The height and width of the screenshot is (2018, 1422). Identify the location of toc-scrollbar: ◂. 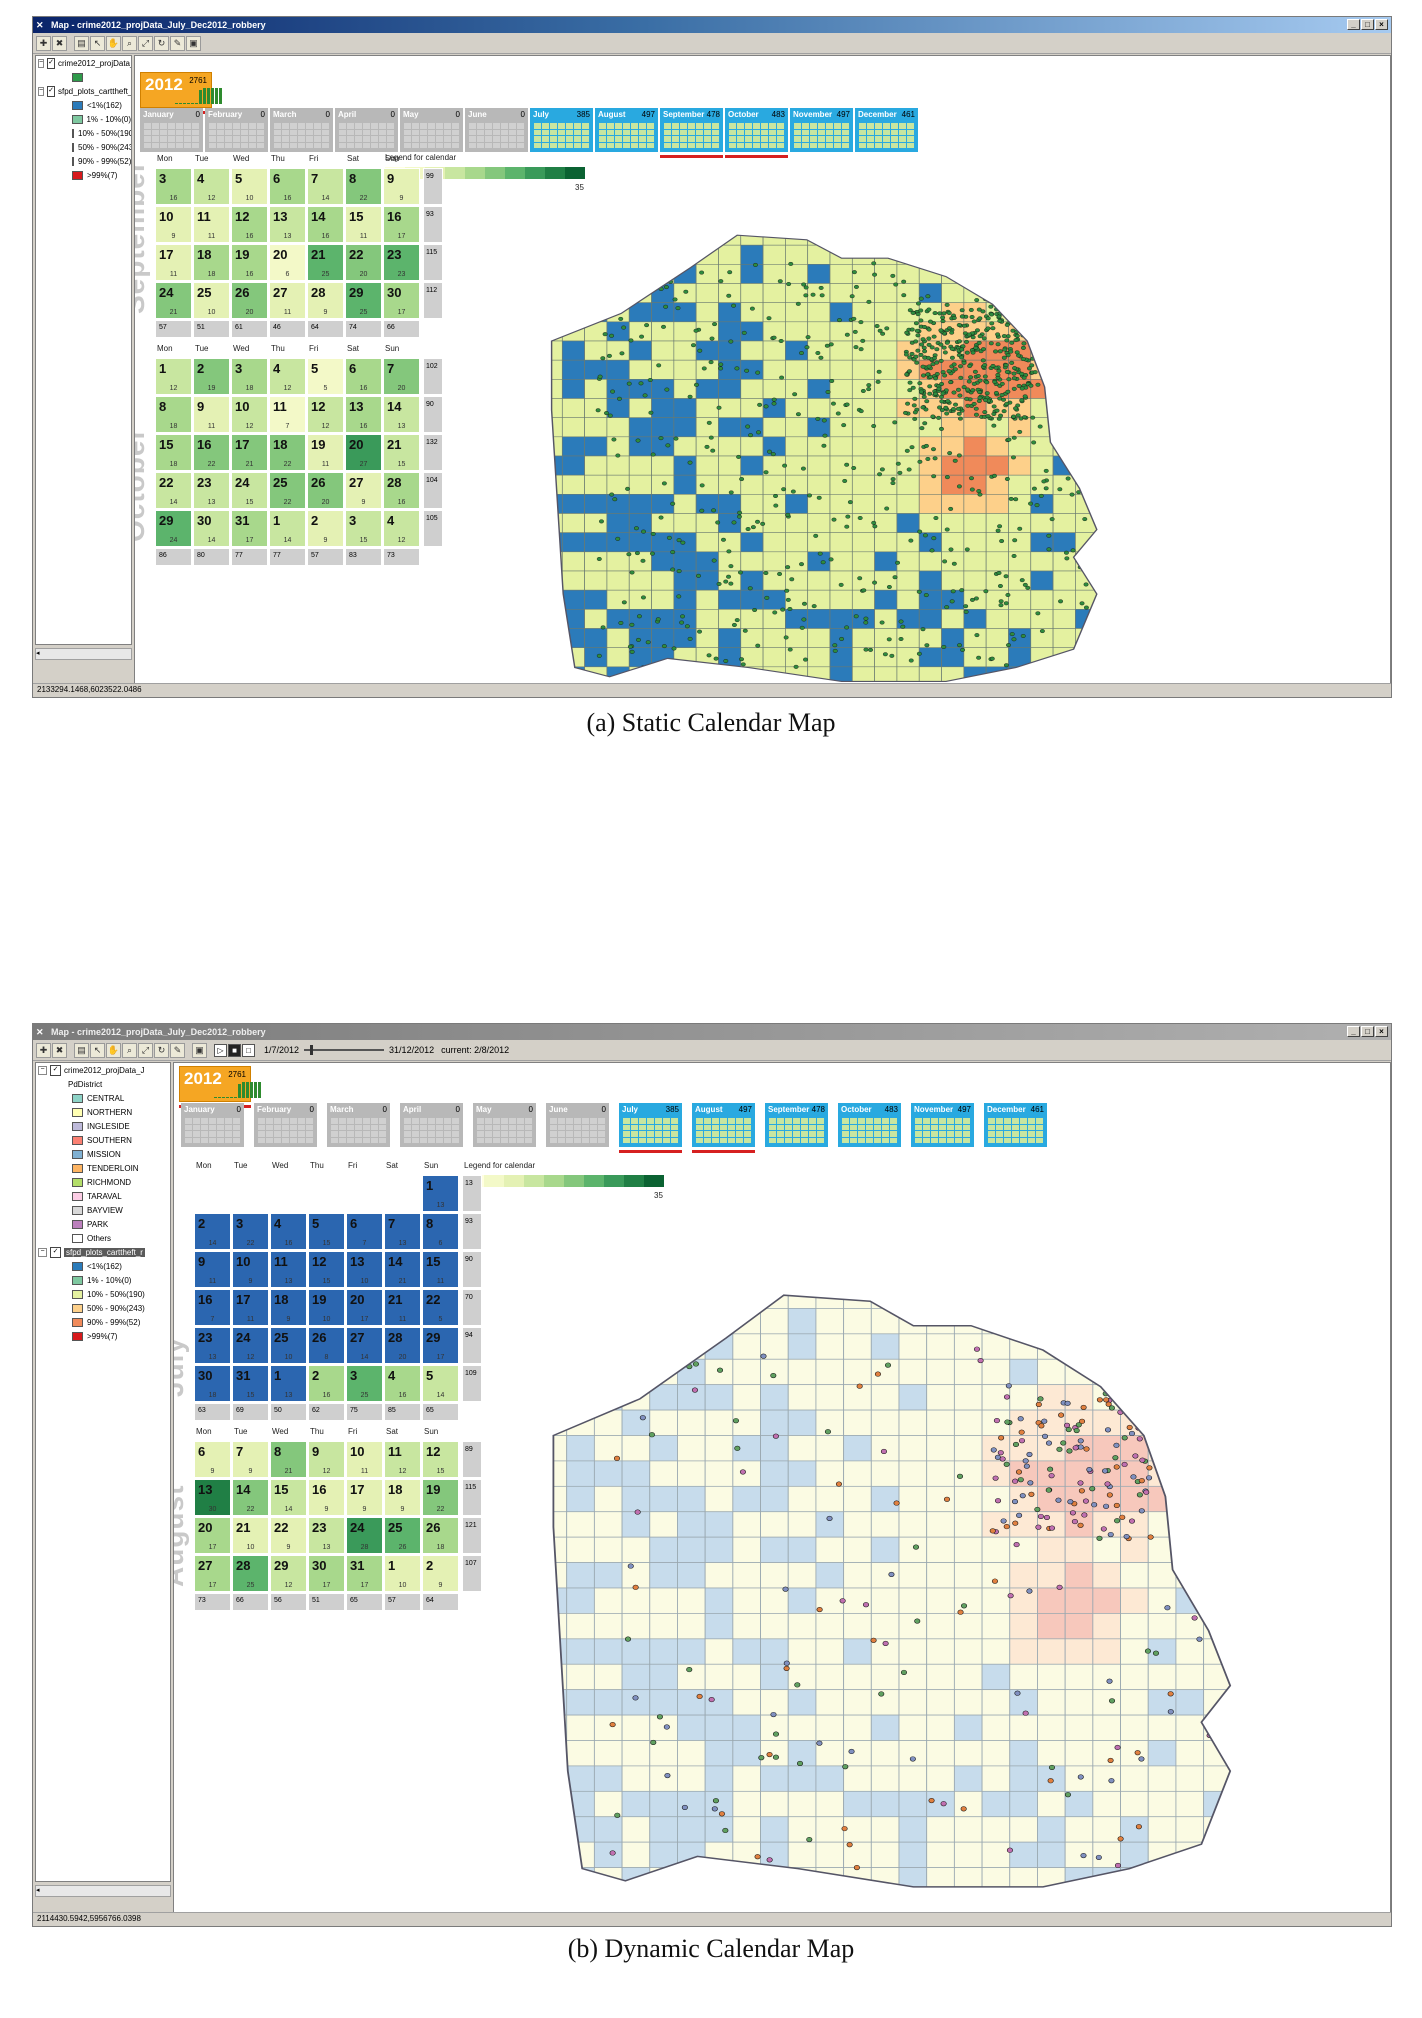
(103, 1891).